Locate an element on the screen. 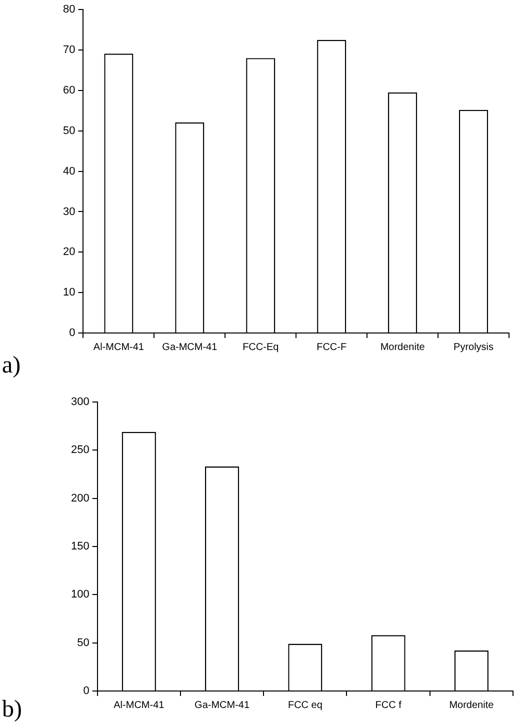  y-tick-label: 40 is located at coordinates (69, 171).